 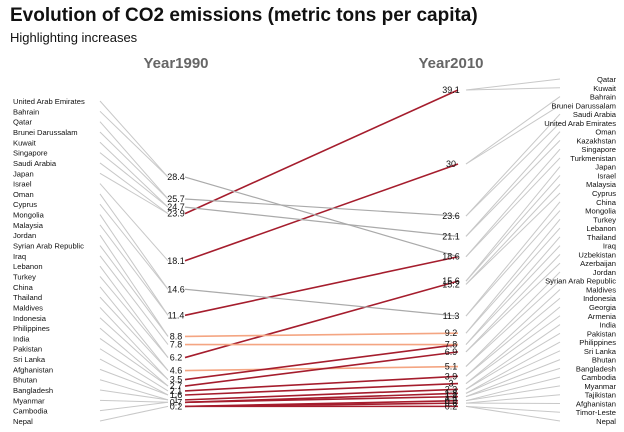 I want to click on right-country-label: Armenia, so click(x=602, y=316).